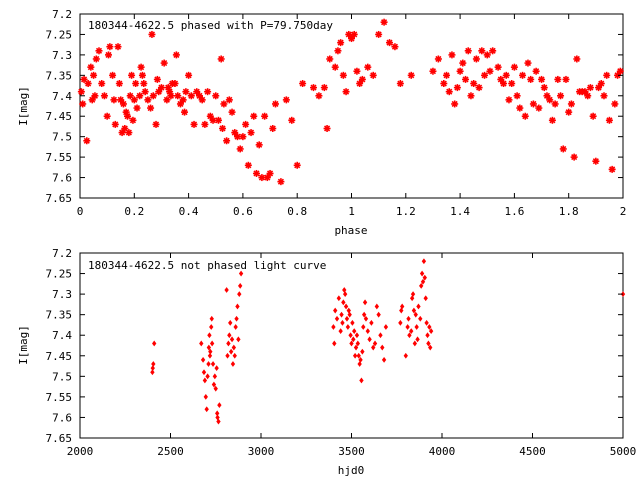 The width and height of the screenshot is (640, 480). What do you see at coordinates (62, 96) in the screenshot?
I see `y-tick-label: 7.4` at bounding box center [62, 96].